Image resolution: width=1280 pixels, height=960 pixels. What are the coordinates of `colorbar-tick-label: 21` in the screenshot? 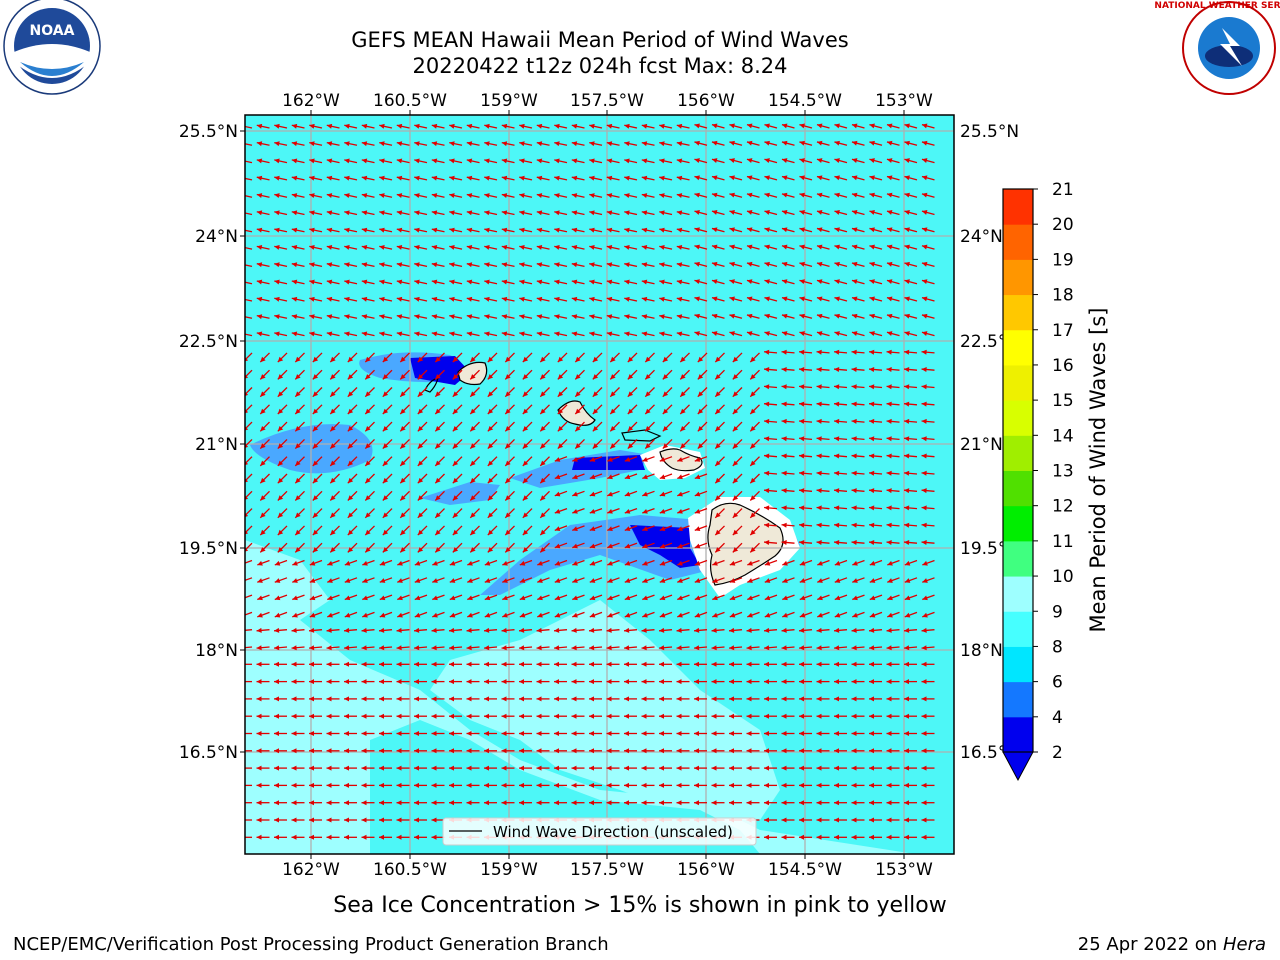 It's located at (1063, 190).